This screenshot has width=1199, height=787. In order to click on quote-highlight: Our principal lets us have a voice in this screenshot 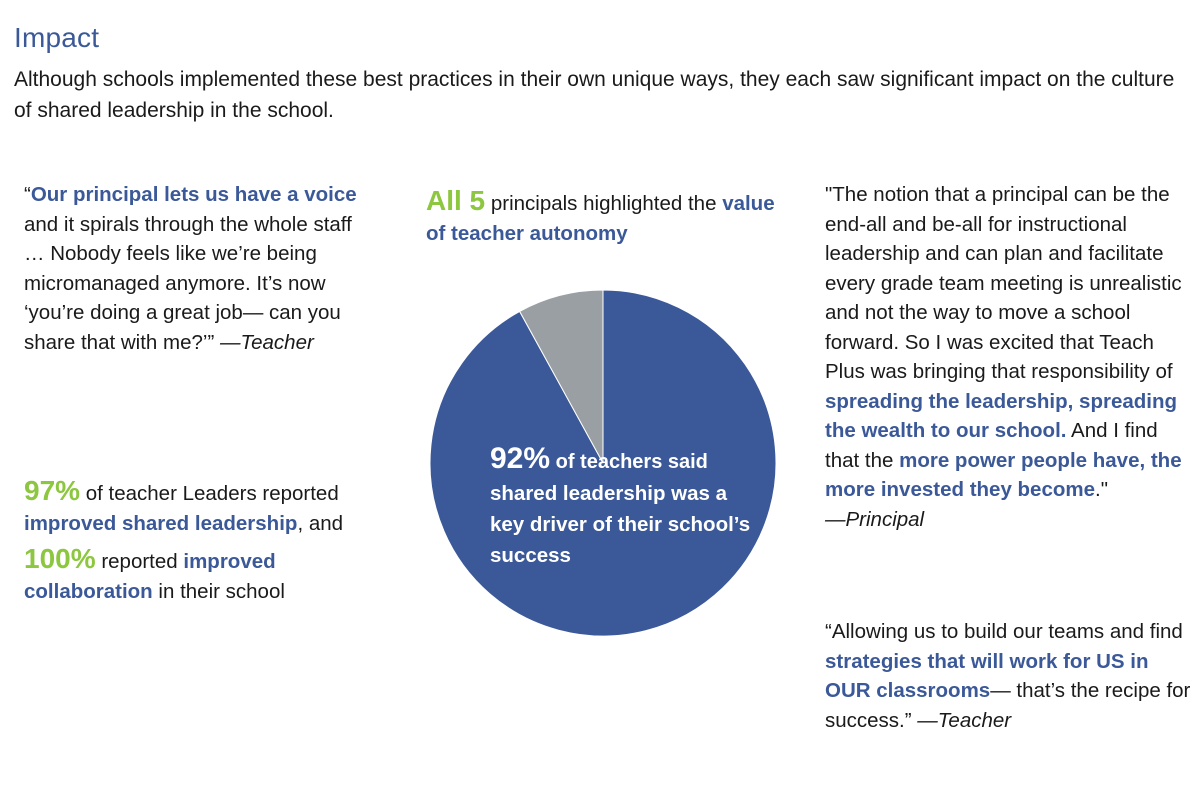, I will do `click(193, 194)`.